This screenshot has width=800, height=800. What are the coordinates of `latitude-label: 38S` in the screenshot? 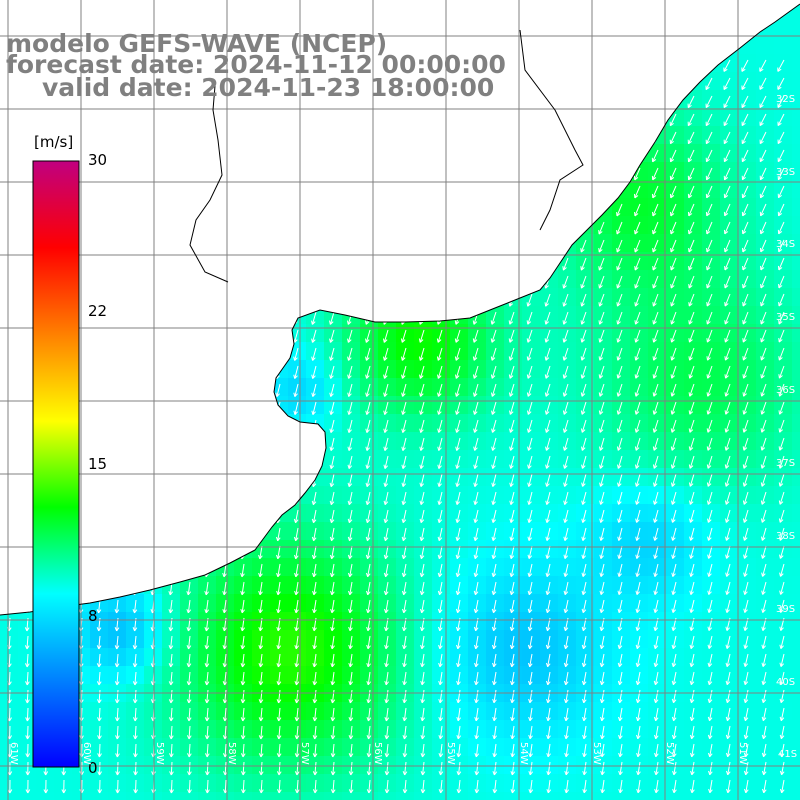 It's located at (786, 536).